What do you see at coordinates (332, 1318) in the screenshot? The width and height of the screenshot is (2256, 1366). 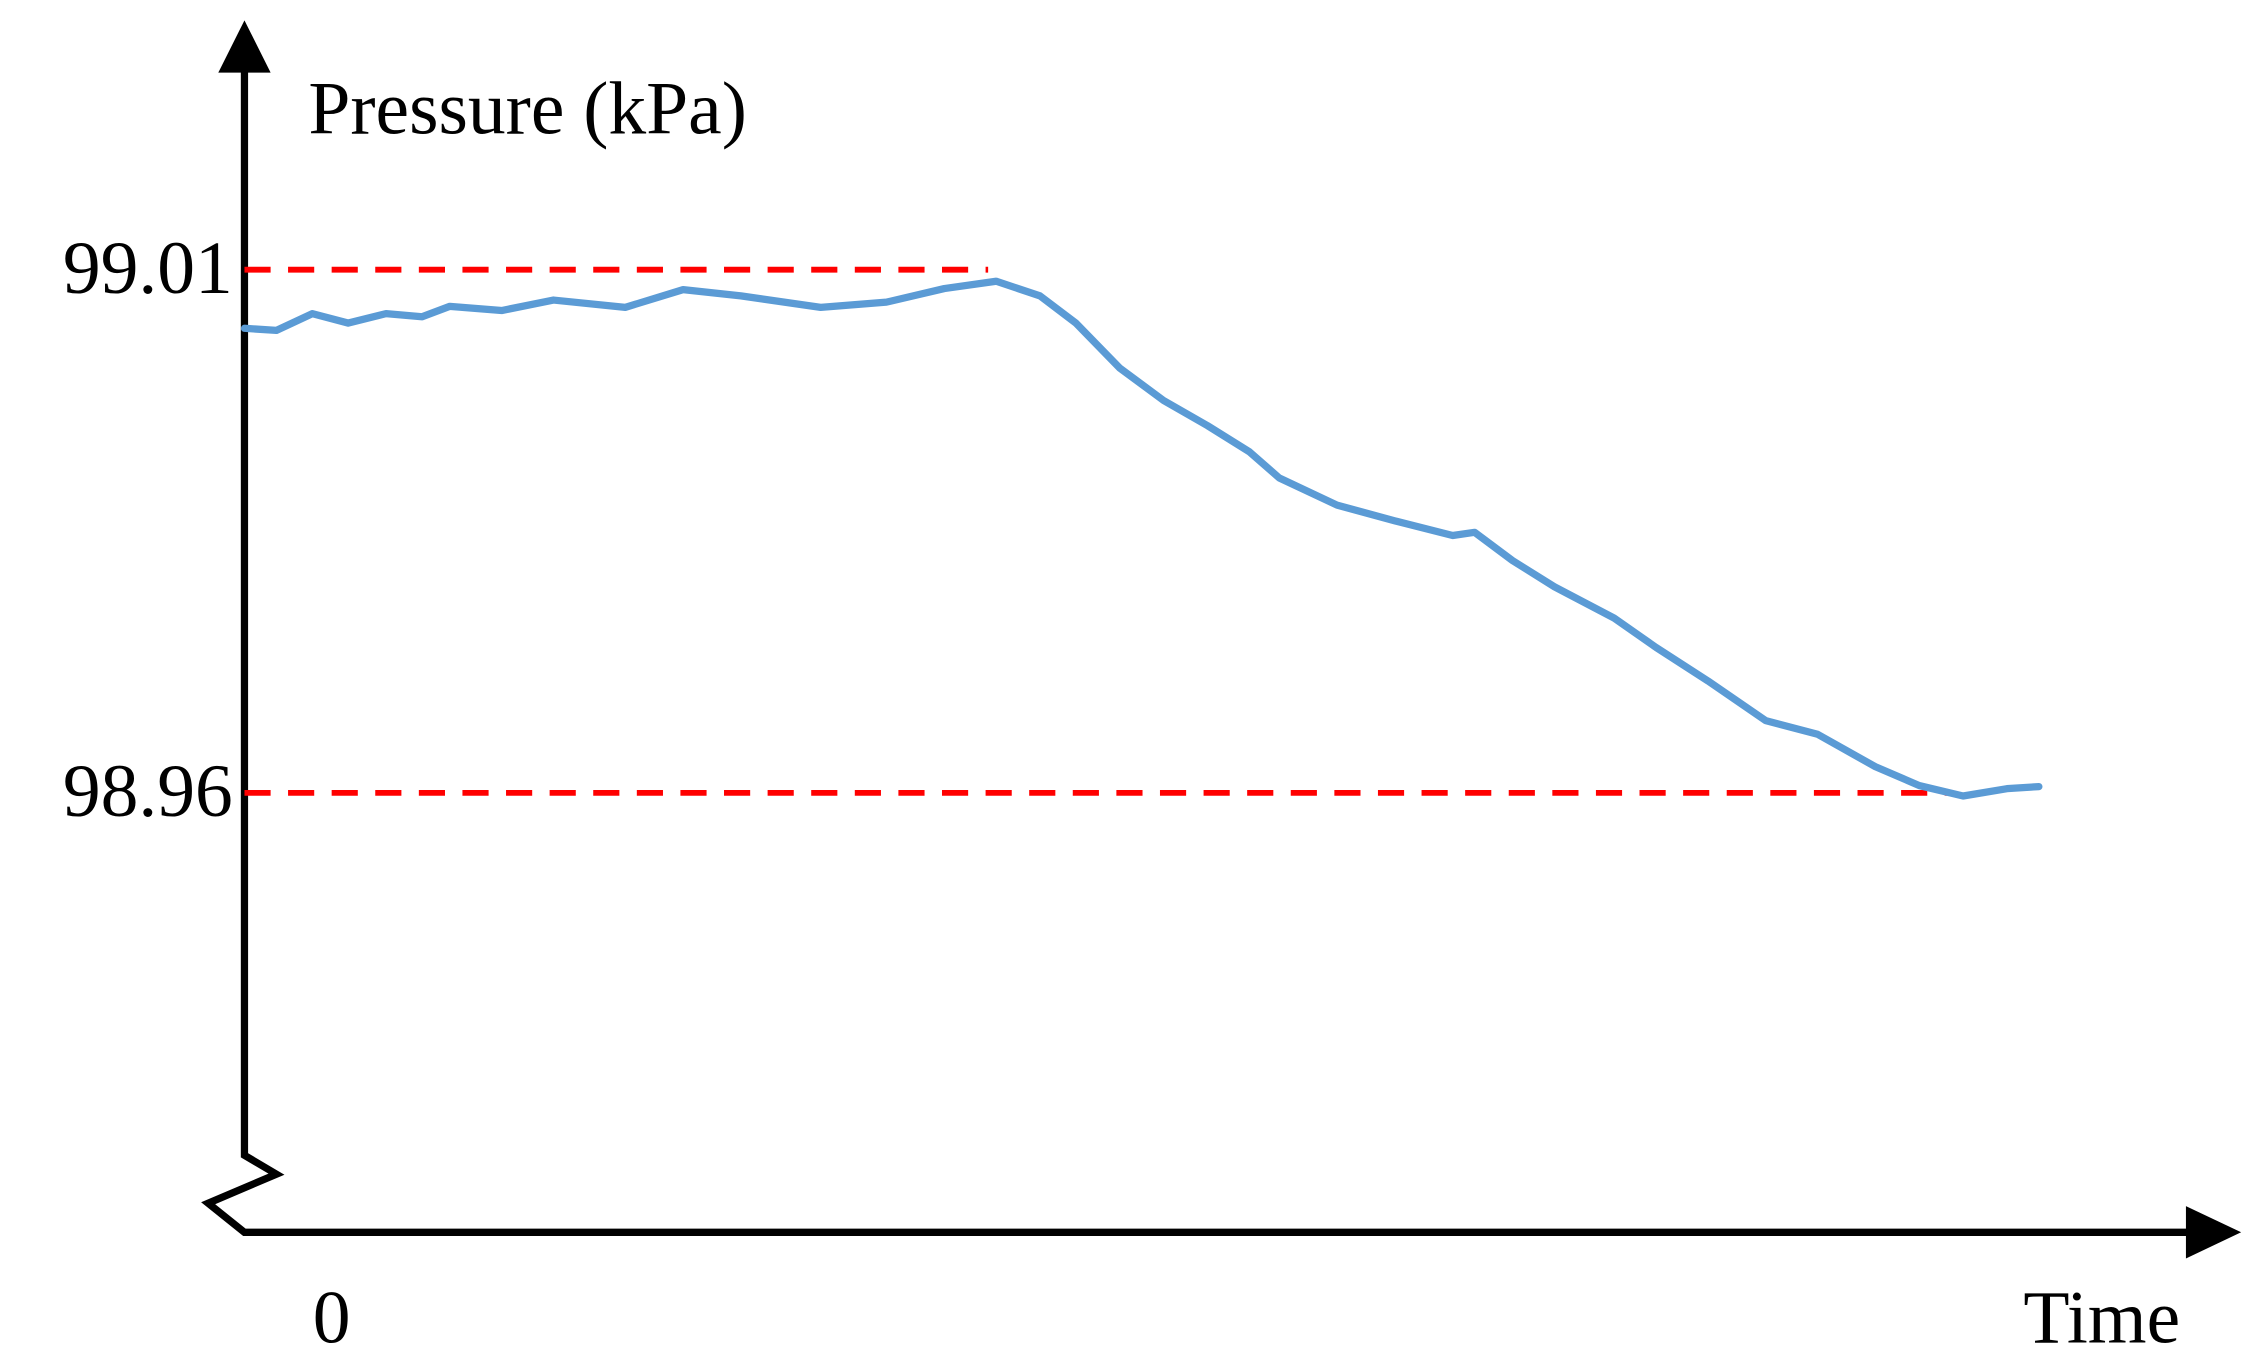 I see `x-tick-label: 0` at bounding box center [332, 1318].